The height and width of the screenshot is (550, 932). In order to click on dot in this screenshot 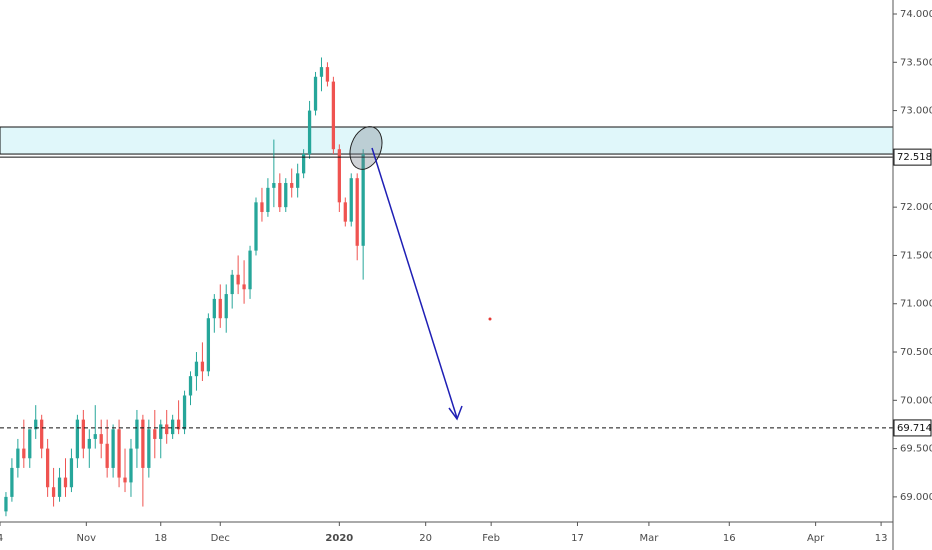, I will do `click(490, 319)`.